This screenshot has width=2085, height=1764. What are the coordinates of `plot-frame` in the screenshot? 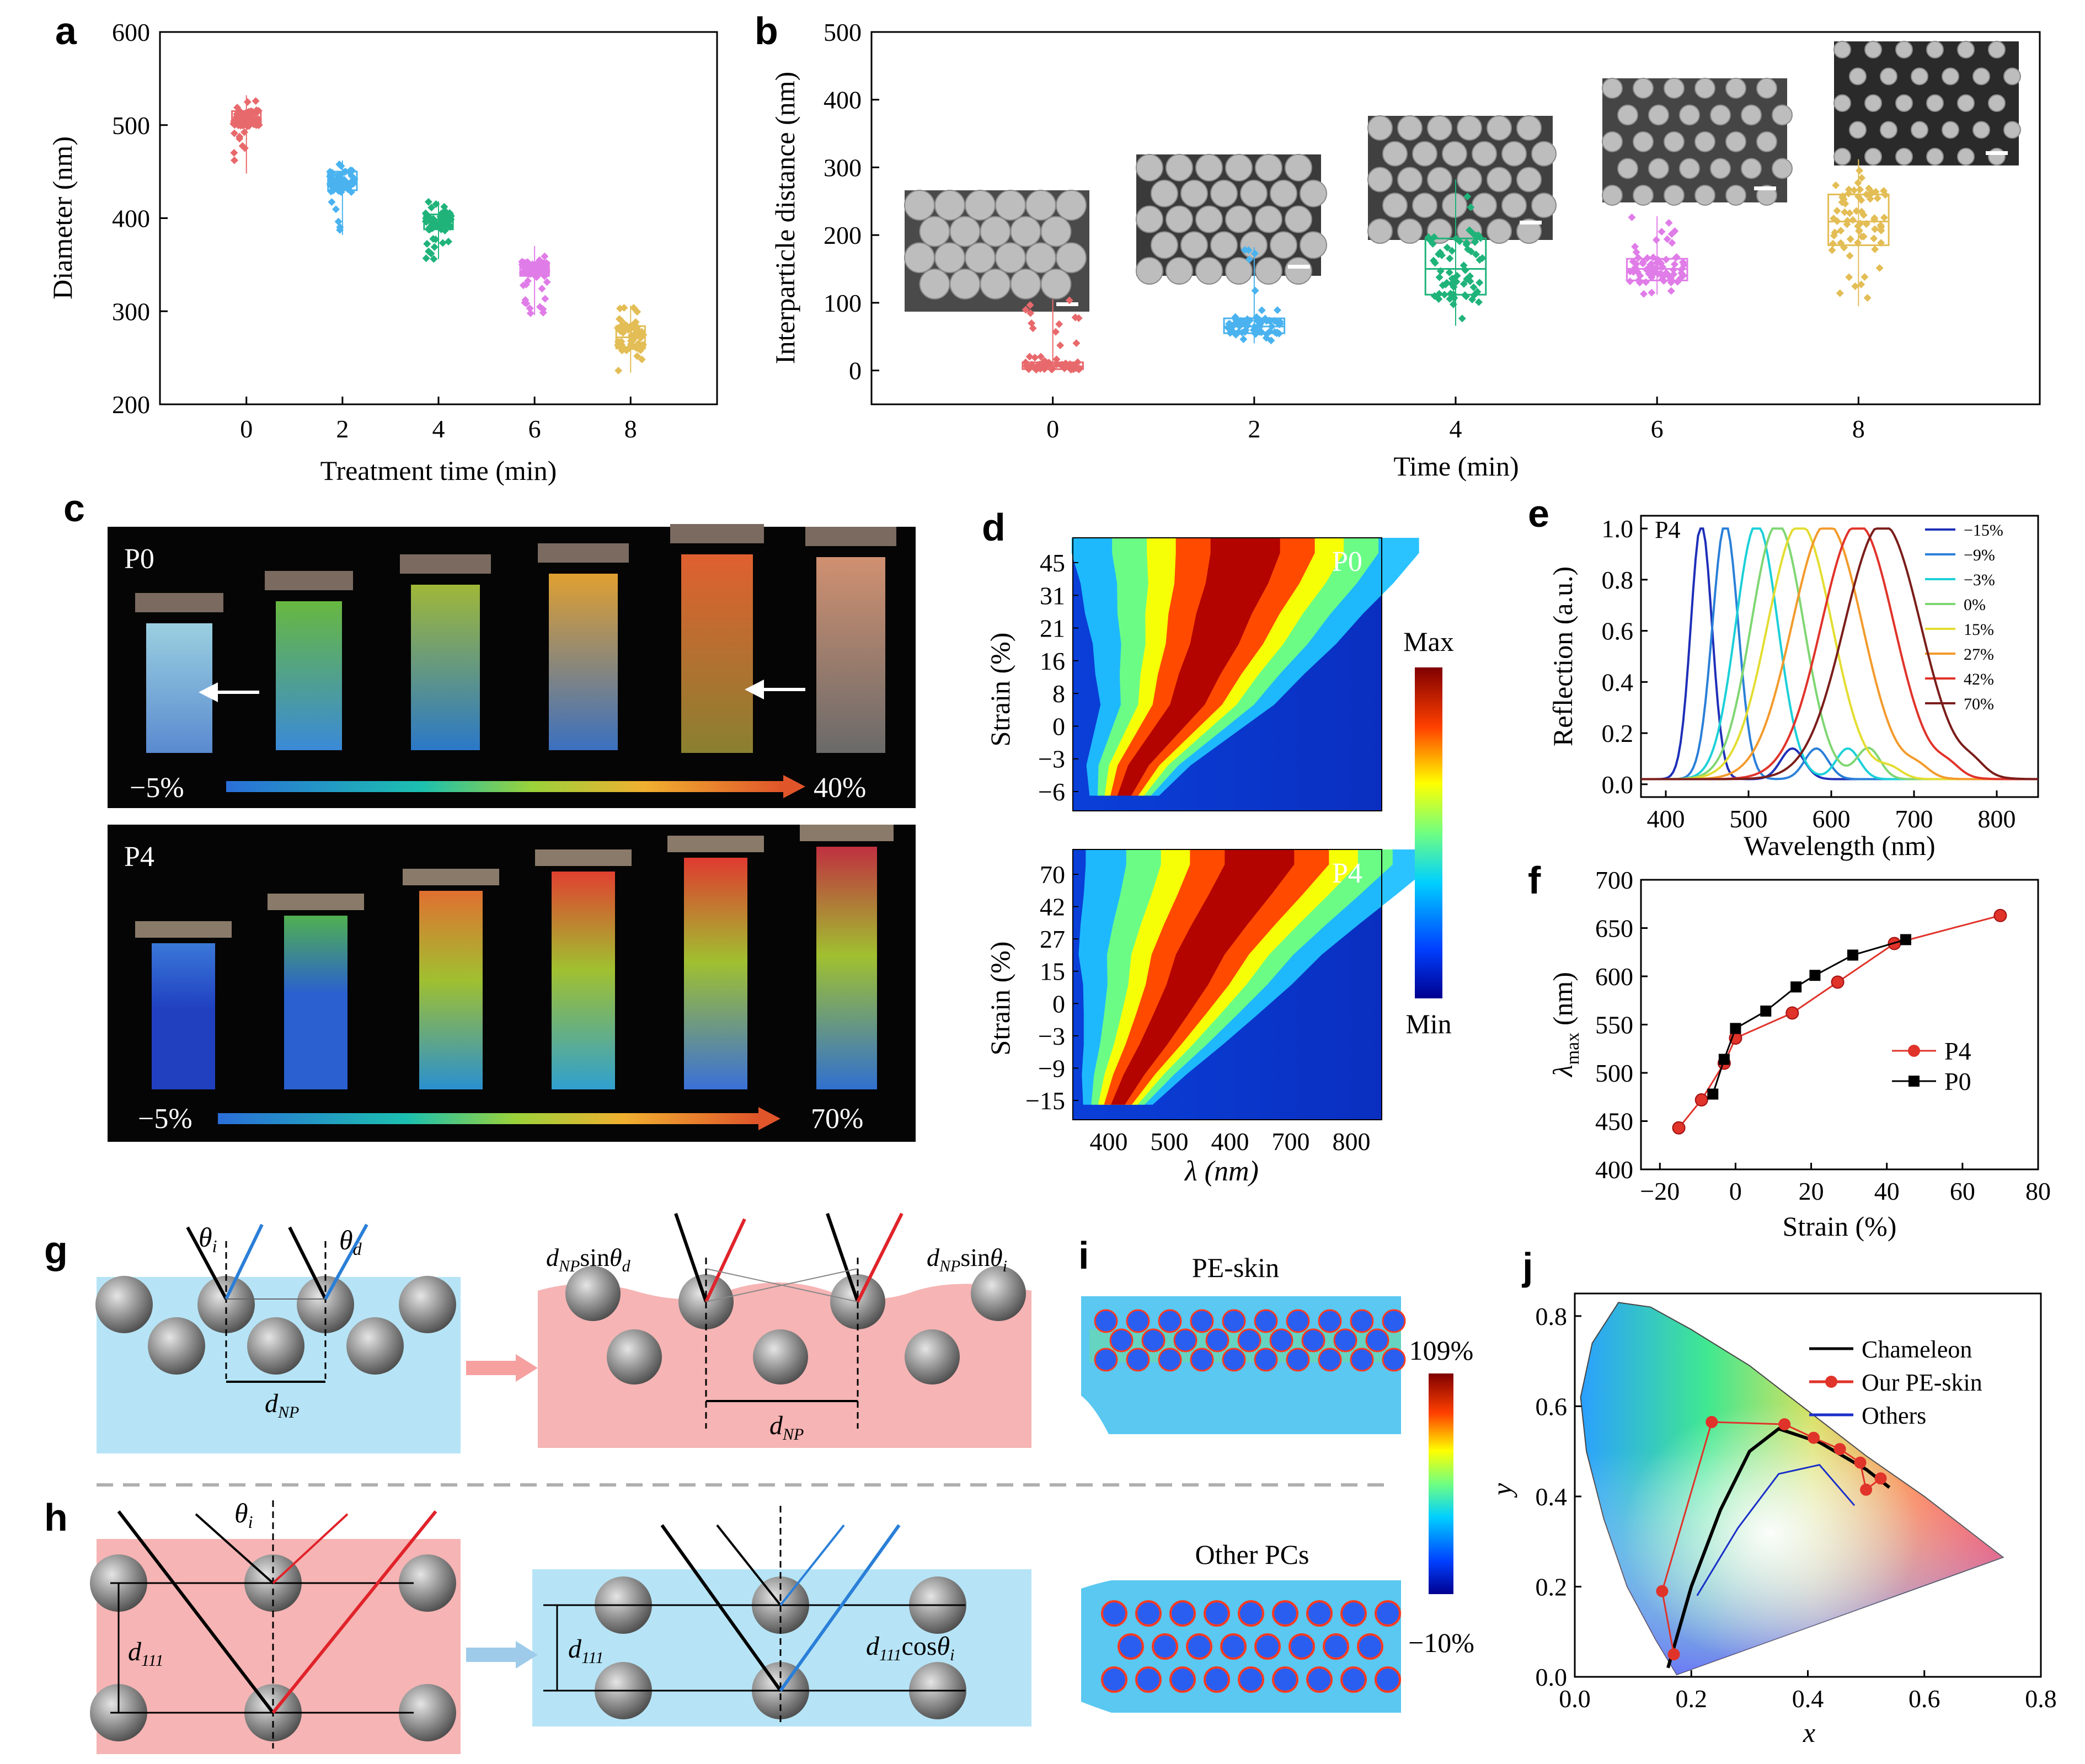 It's located at (1840, 1024).